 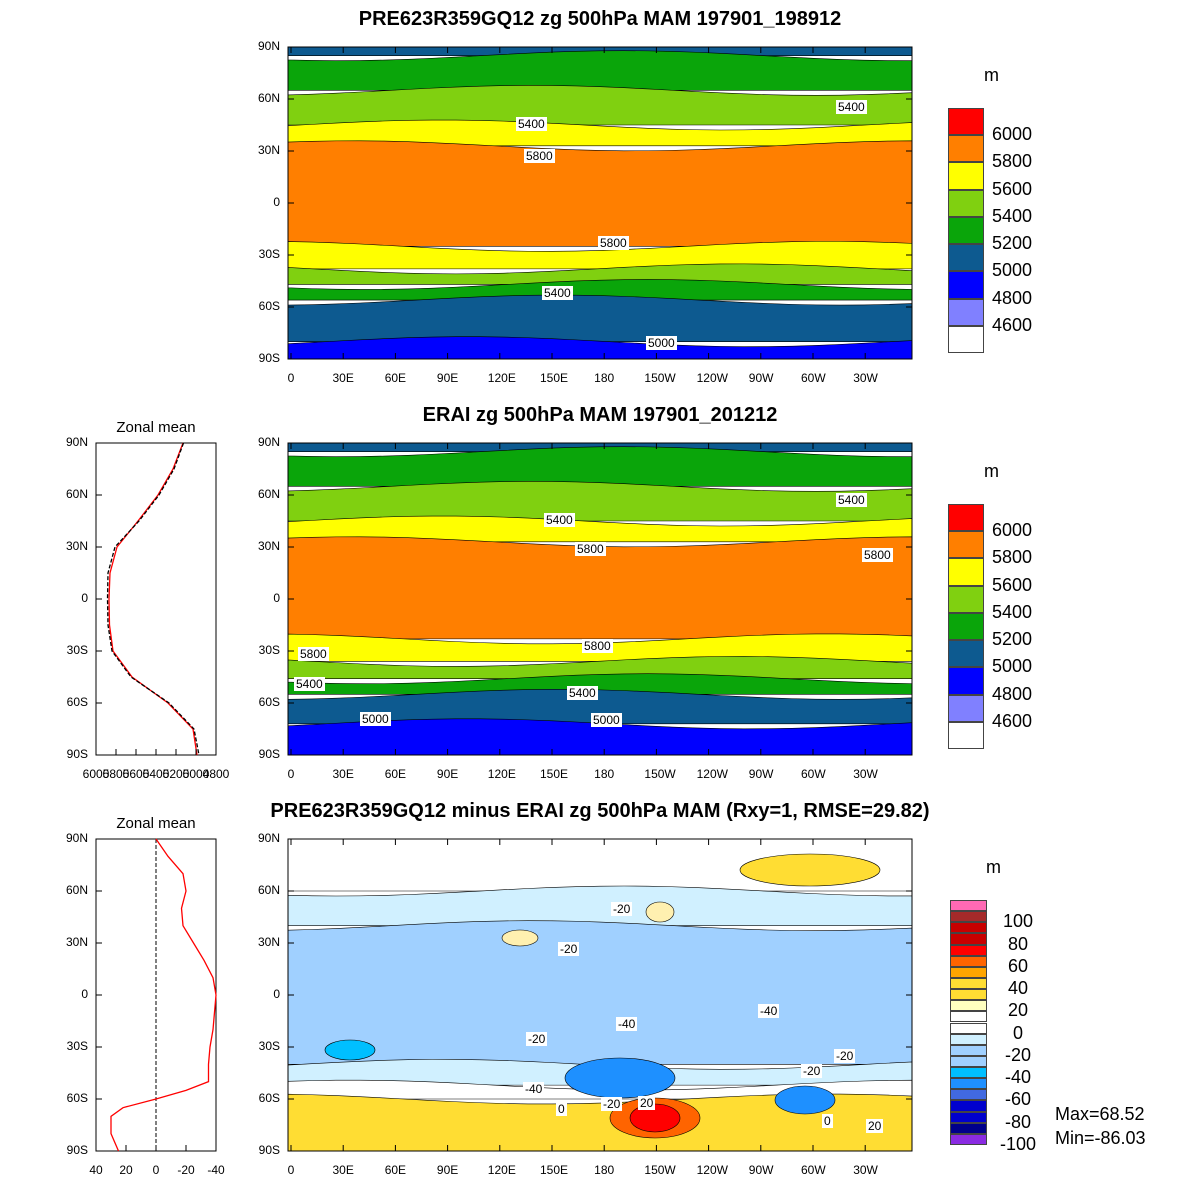 I want to click on zonal-lat-tick-label: 90S, so click(x=77, y=754).